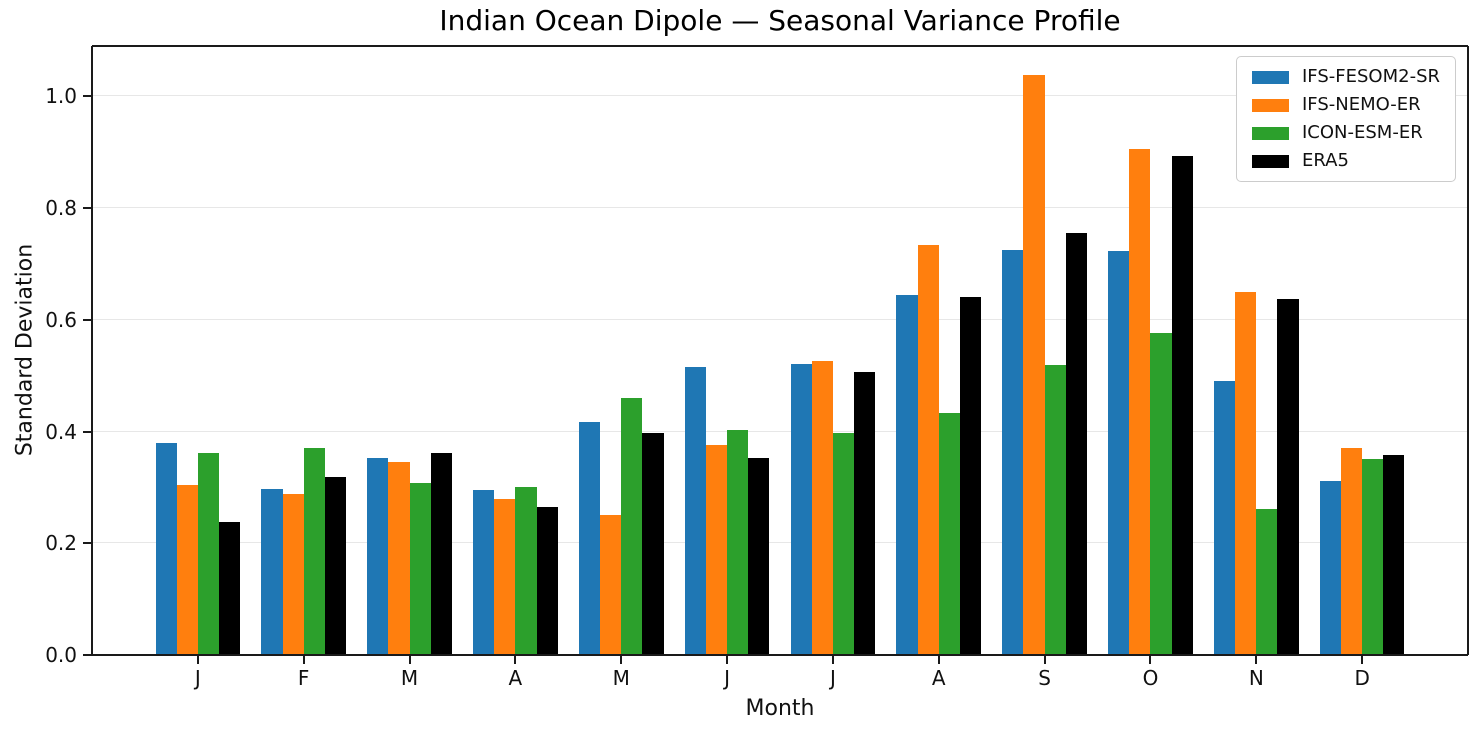 This screenshot has height=734, width=1483. I want to click on x-tick-label: N, so click(1256, 678).